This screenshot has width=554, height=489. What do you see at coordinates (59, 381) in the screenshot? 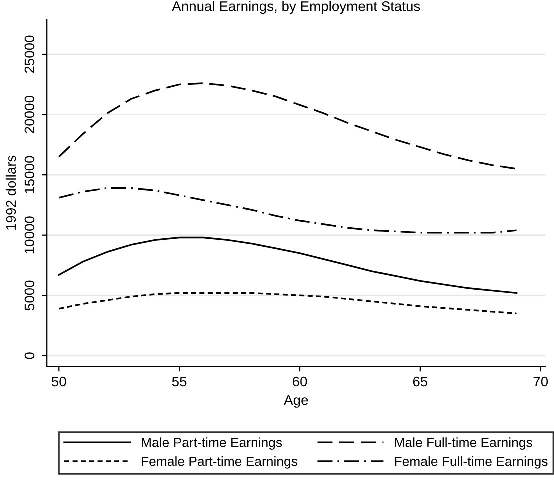
I see `x-tick-label: 50` at bounding box center [59, 381].